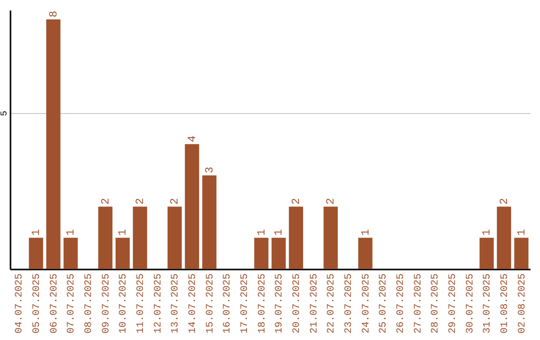 This screenshot has width=540, height=340. Describe the element at coordinates (436, 304) in the screenshot. I see `x-tick-label: 28.07.2025` at that location.